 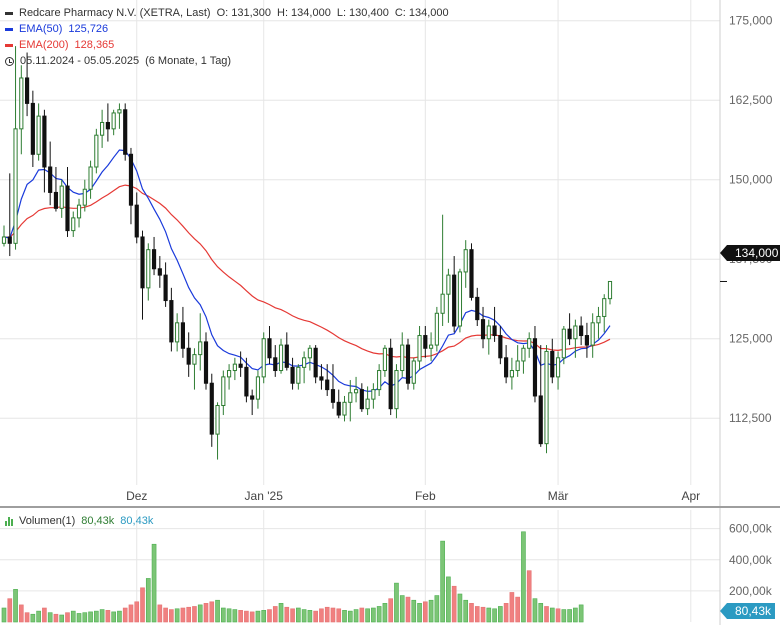 I want to click on x-tick-label: Dez, so click(x=136, y=496).